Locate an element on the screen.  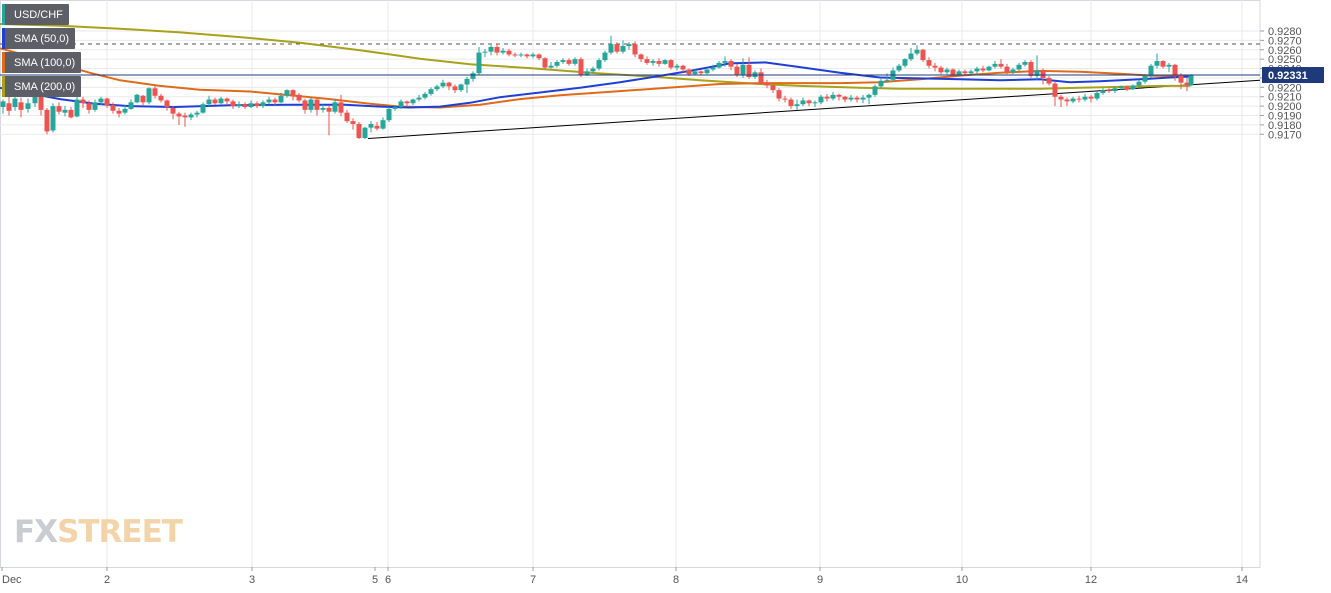
x-tick-label: 12 is located at coordinates (1091, 580).